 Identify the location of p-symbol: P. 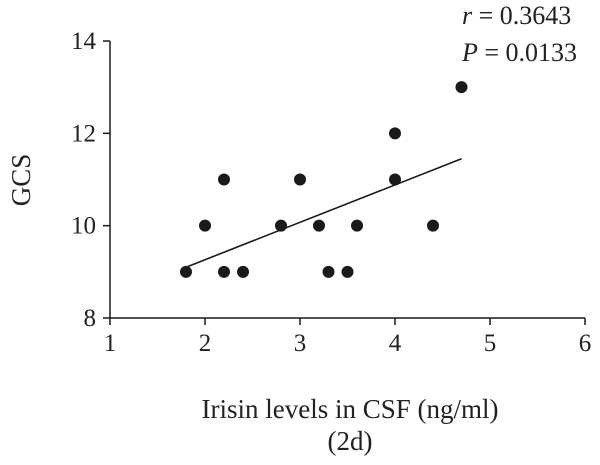
(469, 52).